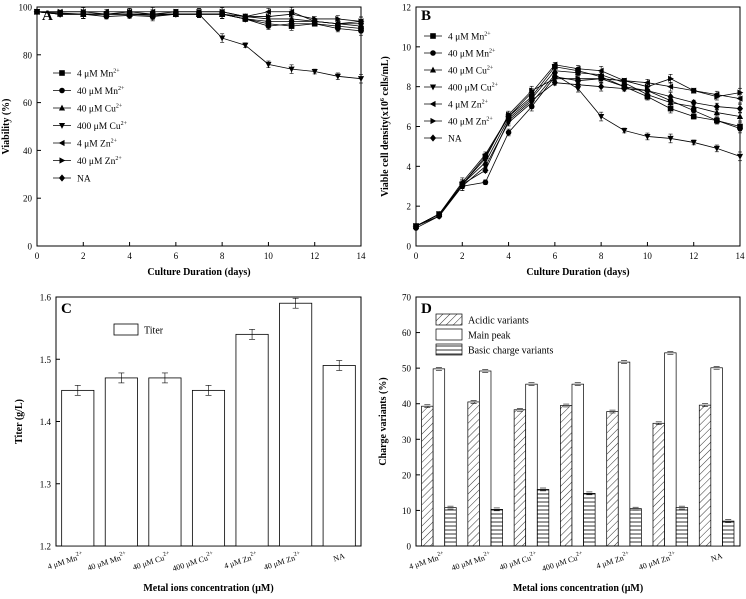 The width and height of the screenshot is (746, 599). I want to click on panel-b-legend-label-text: 4 μM Mn, so click(466, 38).